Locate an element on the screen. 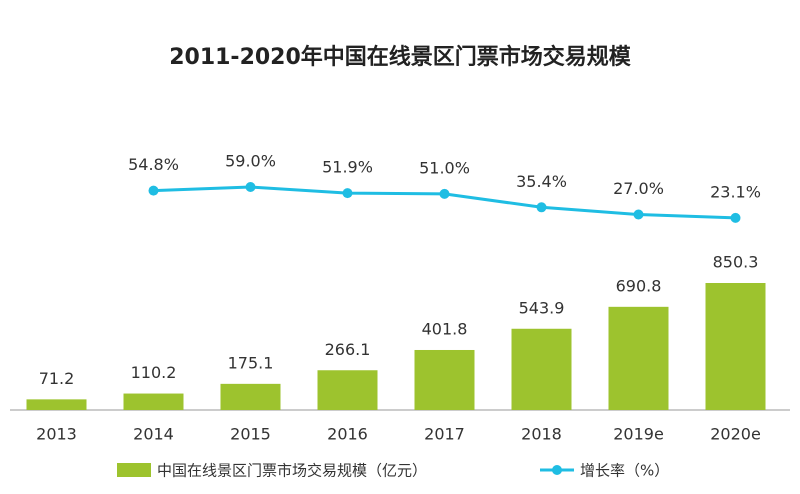  x-tick-label: 2020e is located at coordinates (735, 434).